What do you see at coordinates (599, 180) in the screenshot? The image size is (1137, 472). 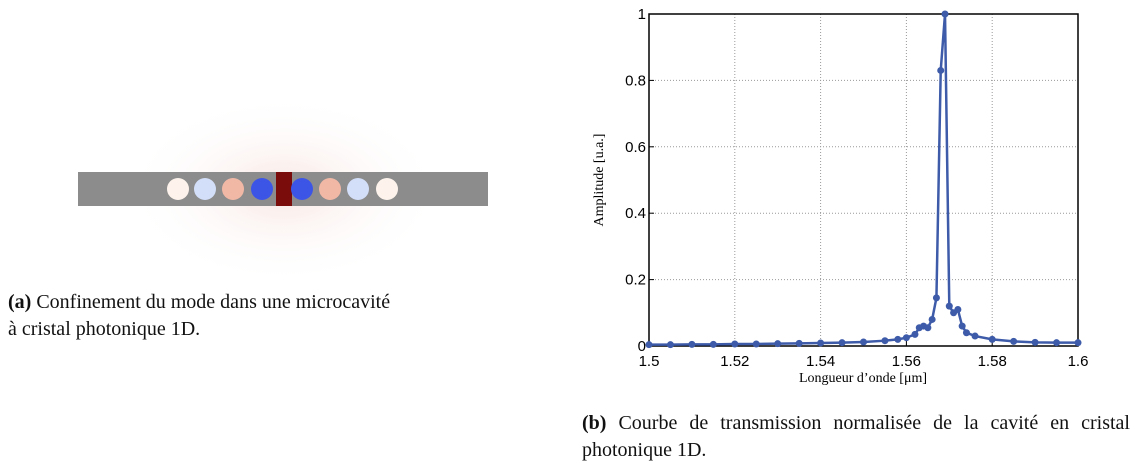 I see `y-axis-label: Amplitude [u.a.]` at bounding box center [599, 180].